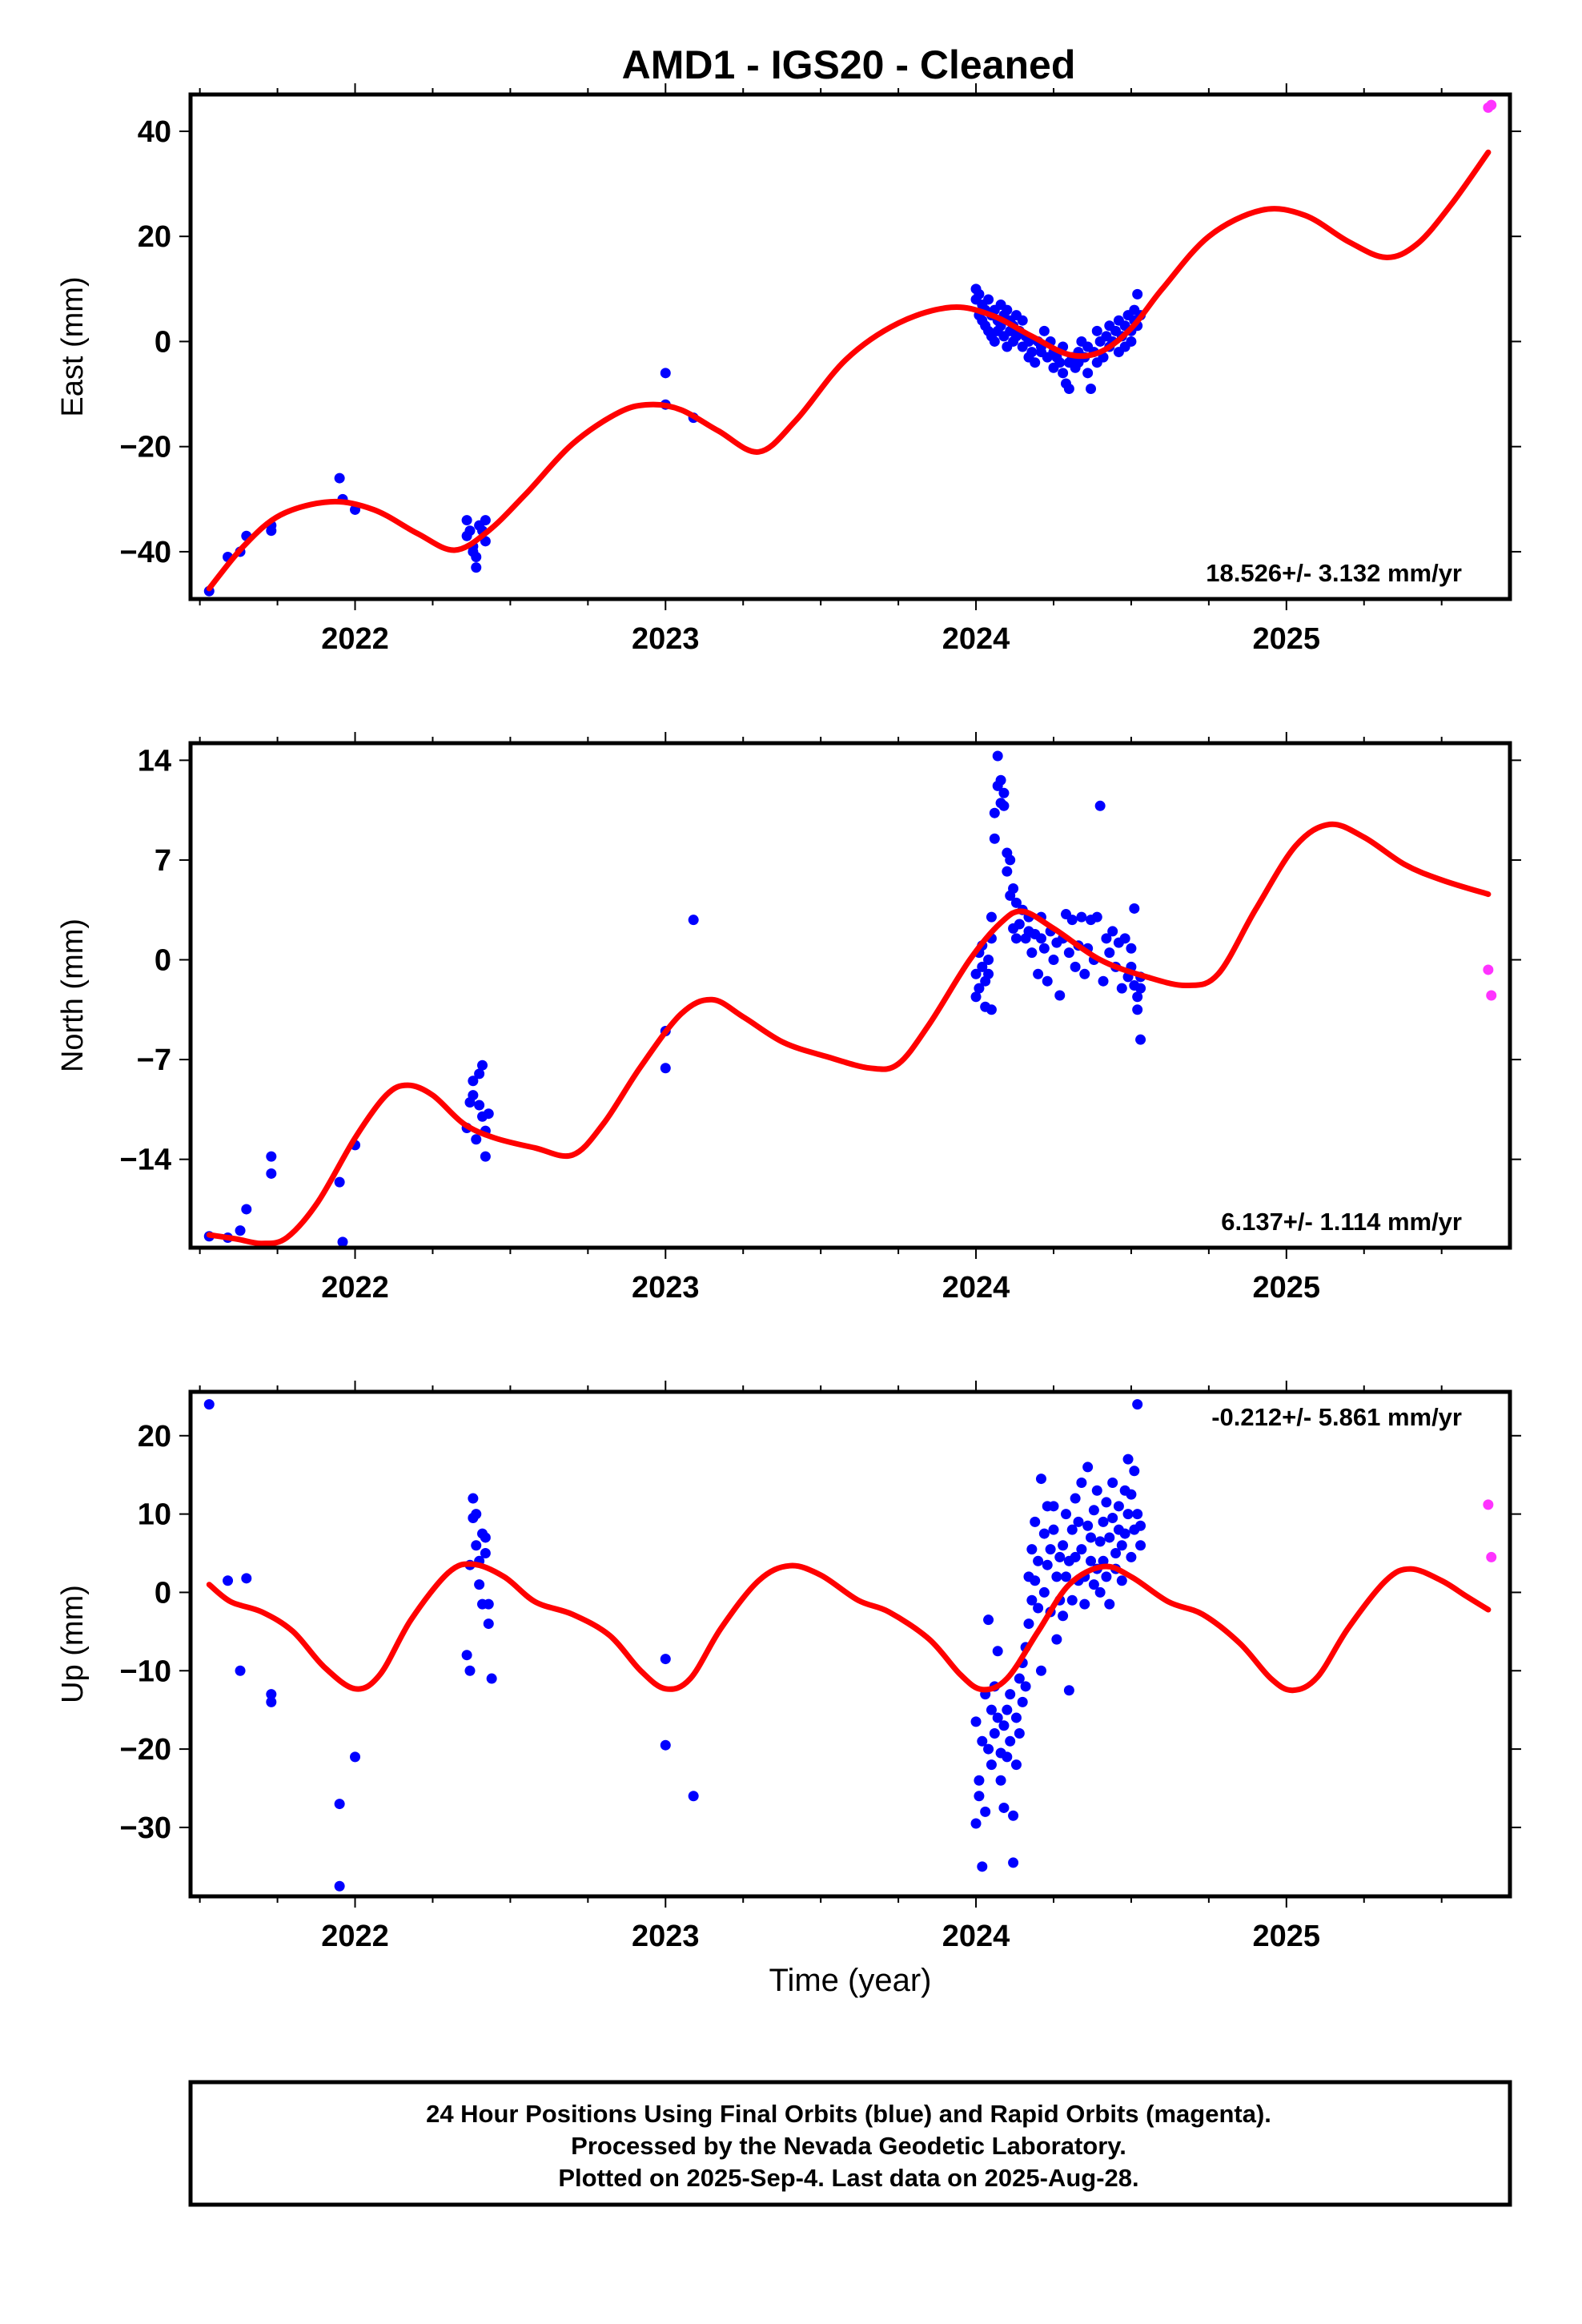 Image resolution: width=1582 pixels, height=2324 pixels. Describe the element at coordinates (73, 995) in the screenshot. I see `y-axis-label: North (mm)` at that location.